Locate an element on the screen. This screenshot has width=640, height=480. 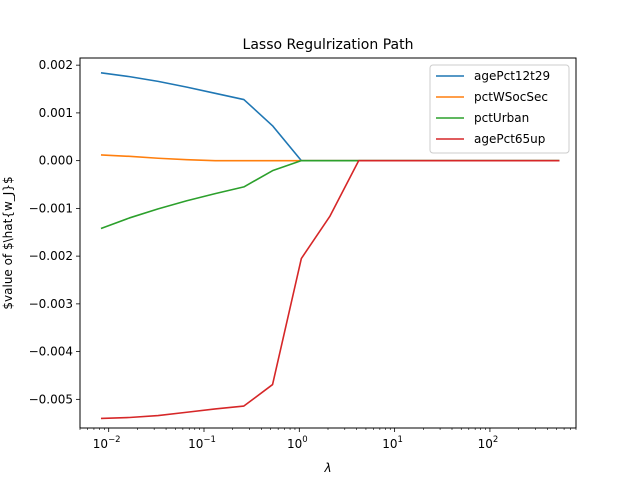
series-line-pctUrban is located at coordinates (330, 194).